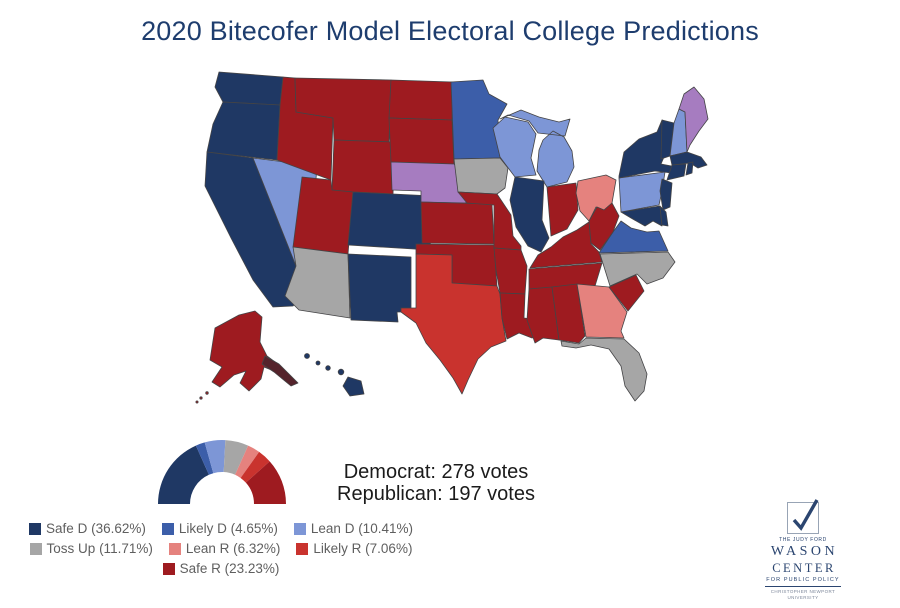  I want to click on legend-item-lean-r: Lean R (6.32%), so click(224, 548).